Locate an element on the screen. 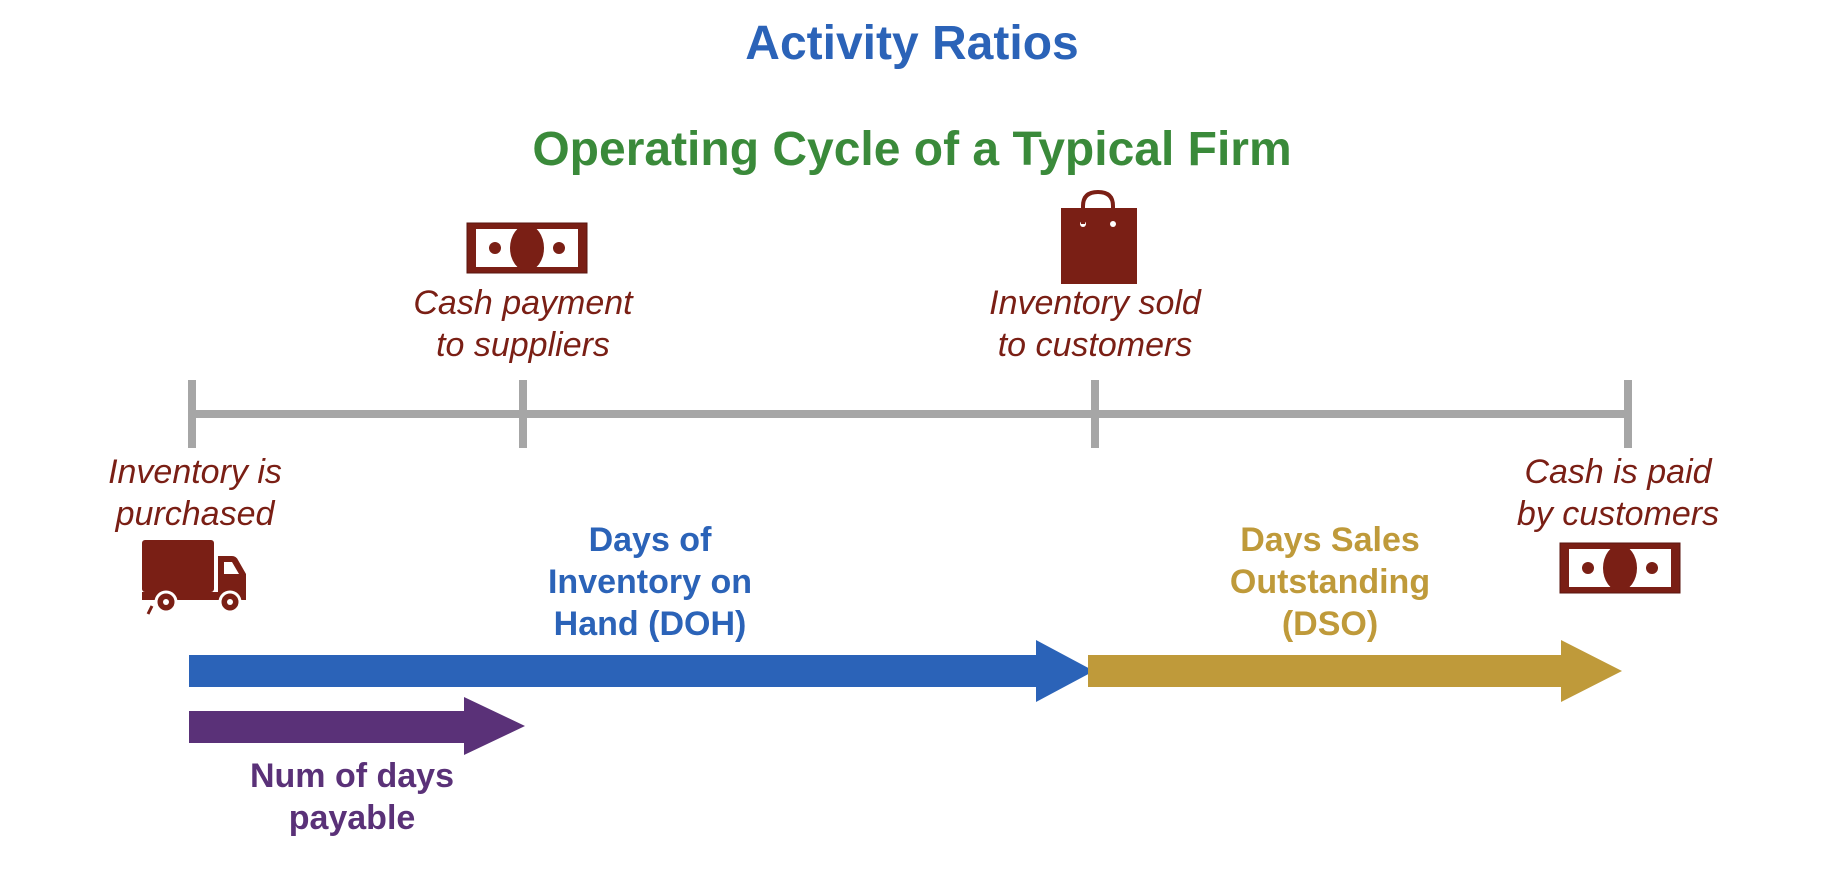 The image size is (1824, 882). dso-label-line: Days Sales is located at coordinates (1330, 540).